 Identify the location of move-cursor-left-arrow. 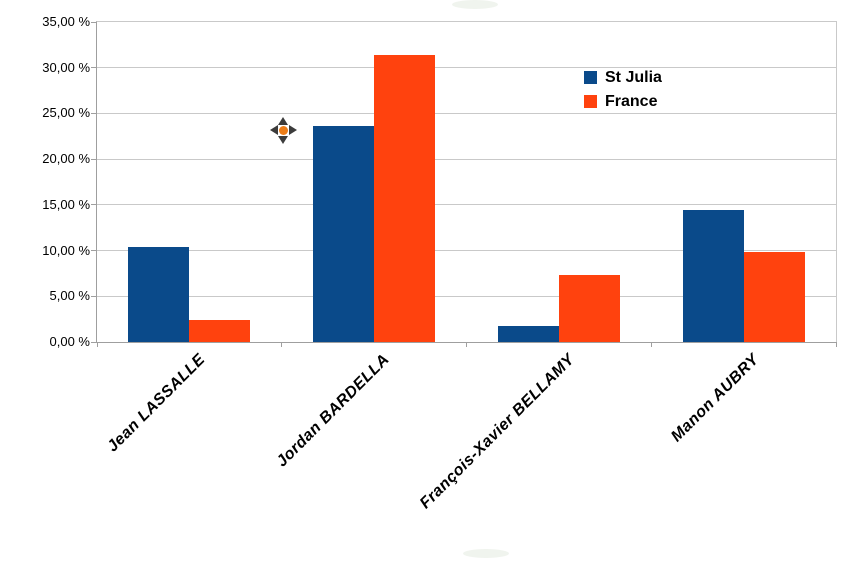
(274, 130).